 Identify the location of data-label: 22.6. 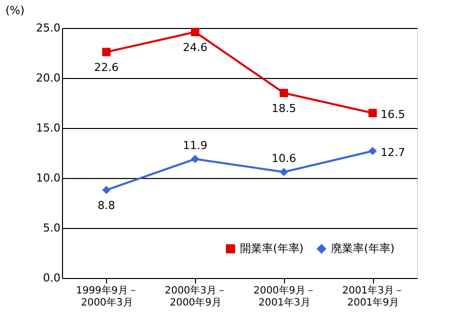
(106, 67).